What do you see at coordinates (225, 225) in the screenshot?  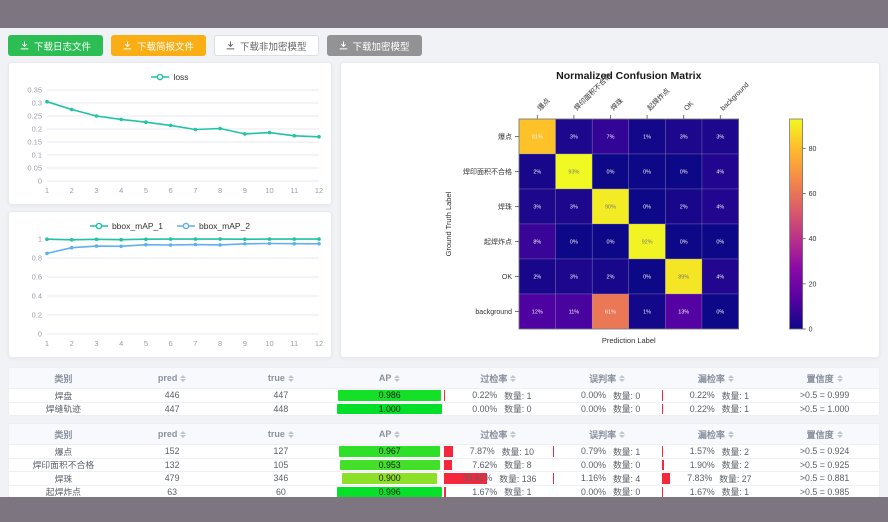 I see `legend-label: bbox_mAP_2` at bounding box center [225, 225].